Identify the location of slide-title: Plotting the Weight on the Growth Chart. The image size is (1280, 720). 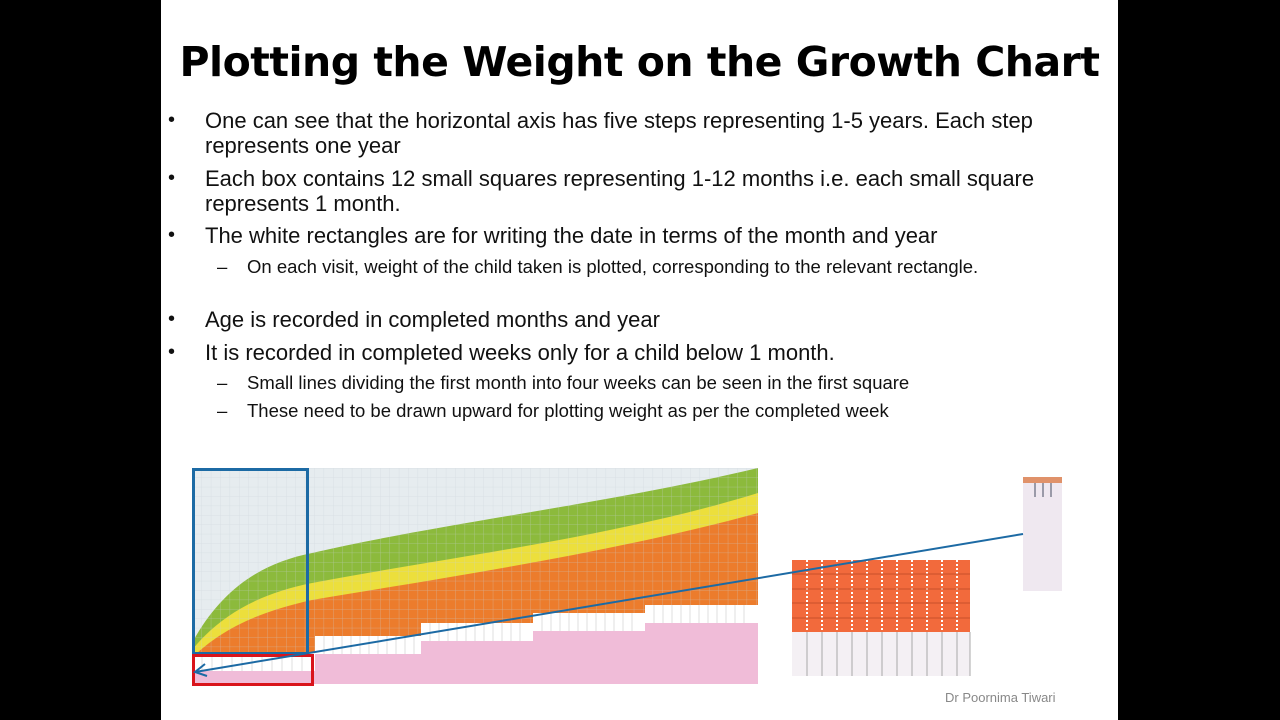
(639, 62).